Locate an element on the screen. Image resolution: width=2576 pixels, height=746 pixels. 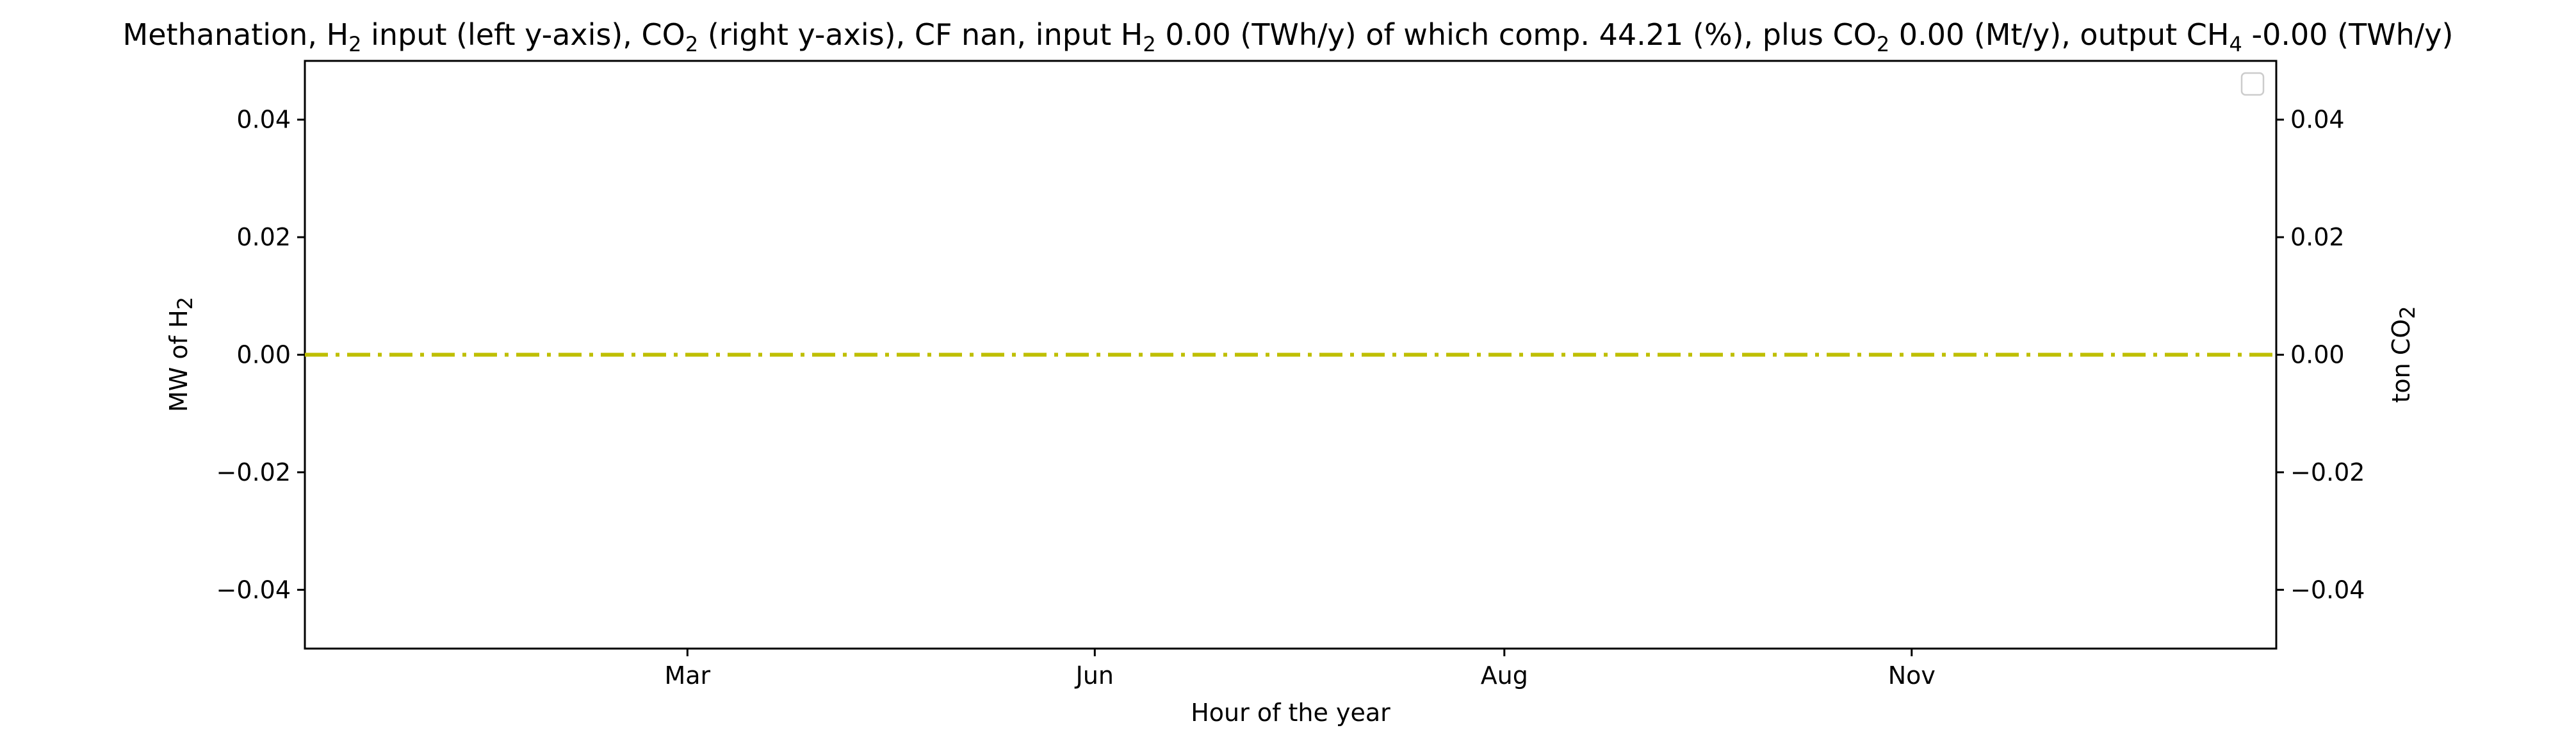
chart-title-sub-2: 2 is located at coordinates (691, 44).